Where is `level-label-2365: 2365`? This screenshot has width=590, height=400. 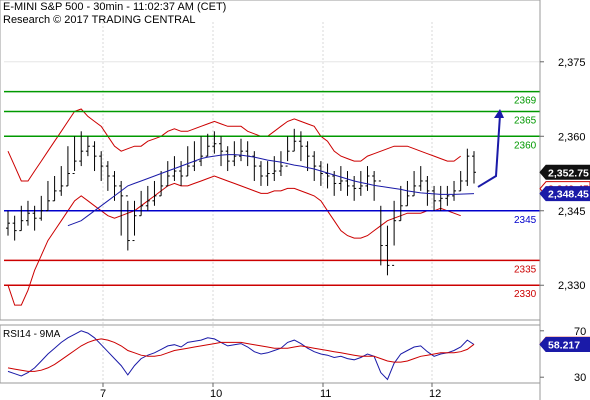 level-label-2365: 2365 is located at coordinates (525, 120).